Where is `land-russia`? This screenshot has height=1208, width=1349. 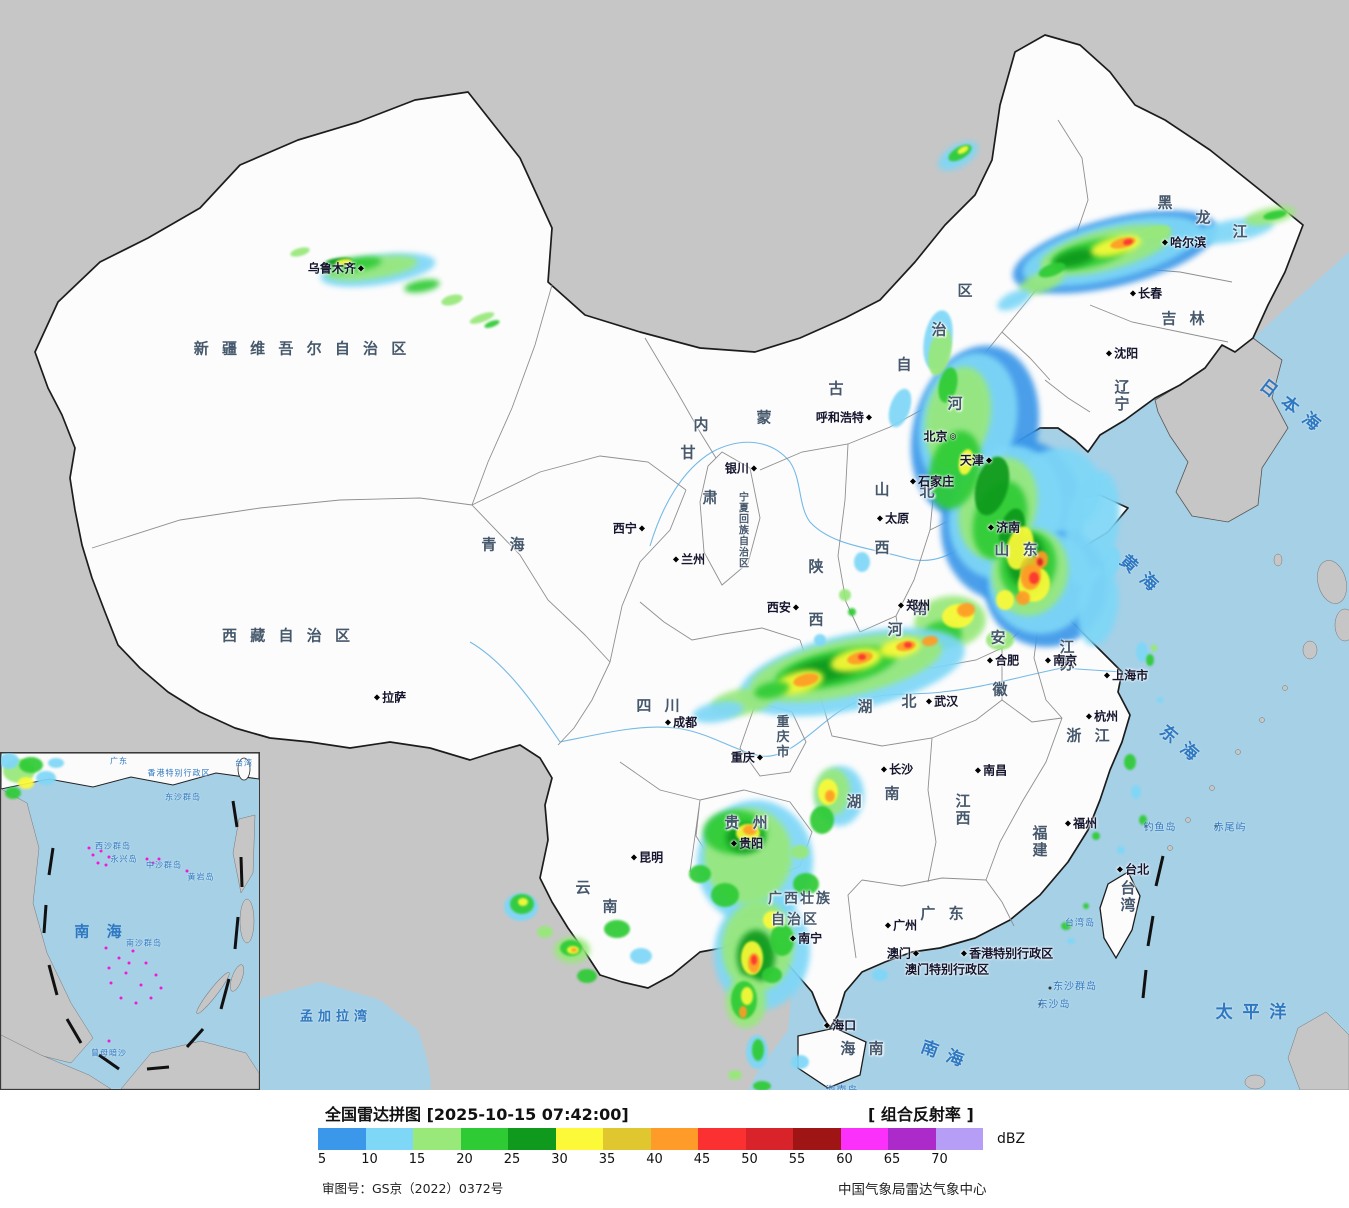
land-russia is located at coordinates (1167, 169).